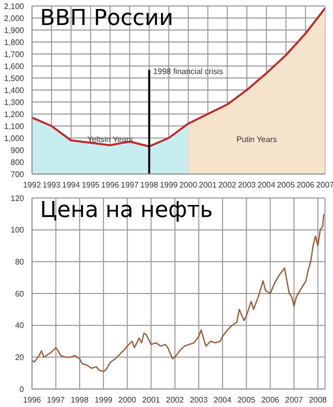 The width and height of the screenshot is (333, 407). What do you see at coordinates (51, 185) in the screenshot?
I see `x-tick-label: 1993` at bounding box center [51, 185].